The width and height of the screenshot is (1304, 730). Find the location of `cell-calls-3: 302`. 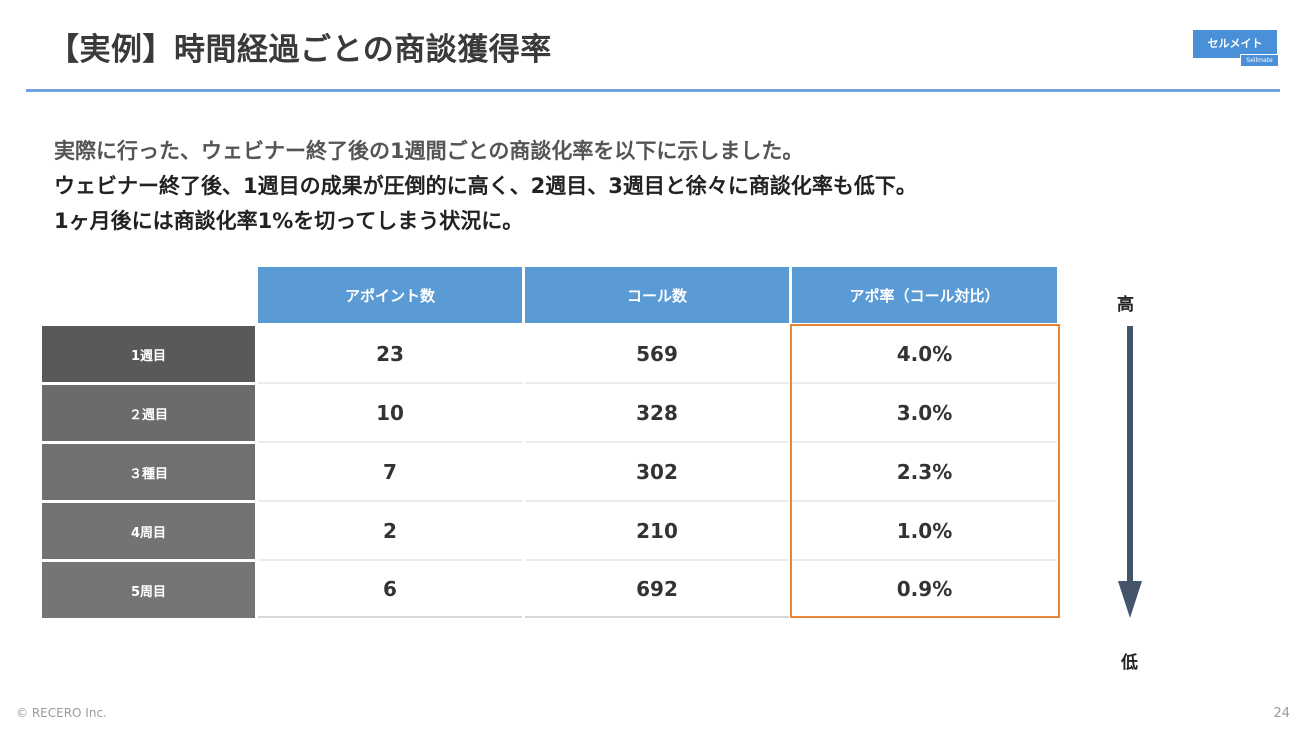

cell-calls-3: 302 is located at coordinates (657, 473).